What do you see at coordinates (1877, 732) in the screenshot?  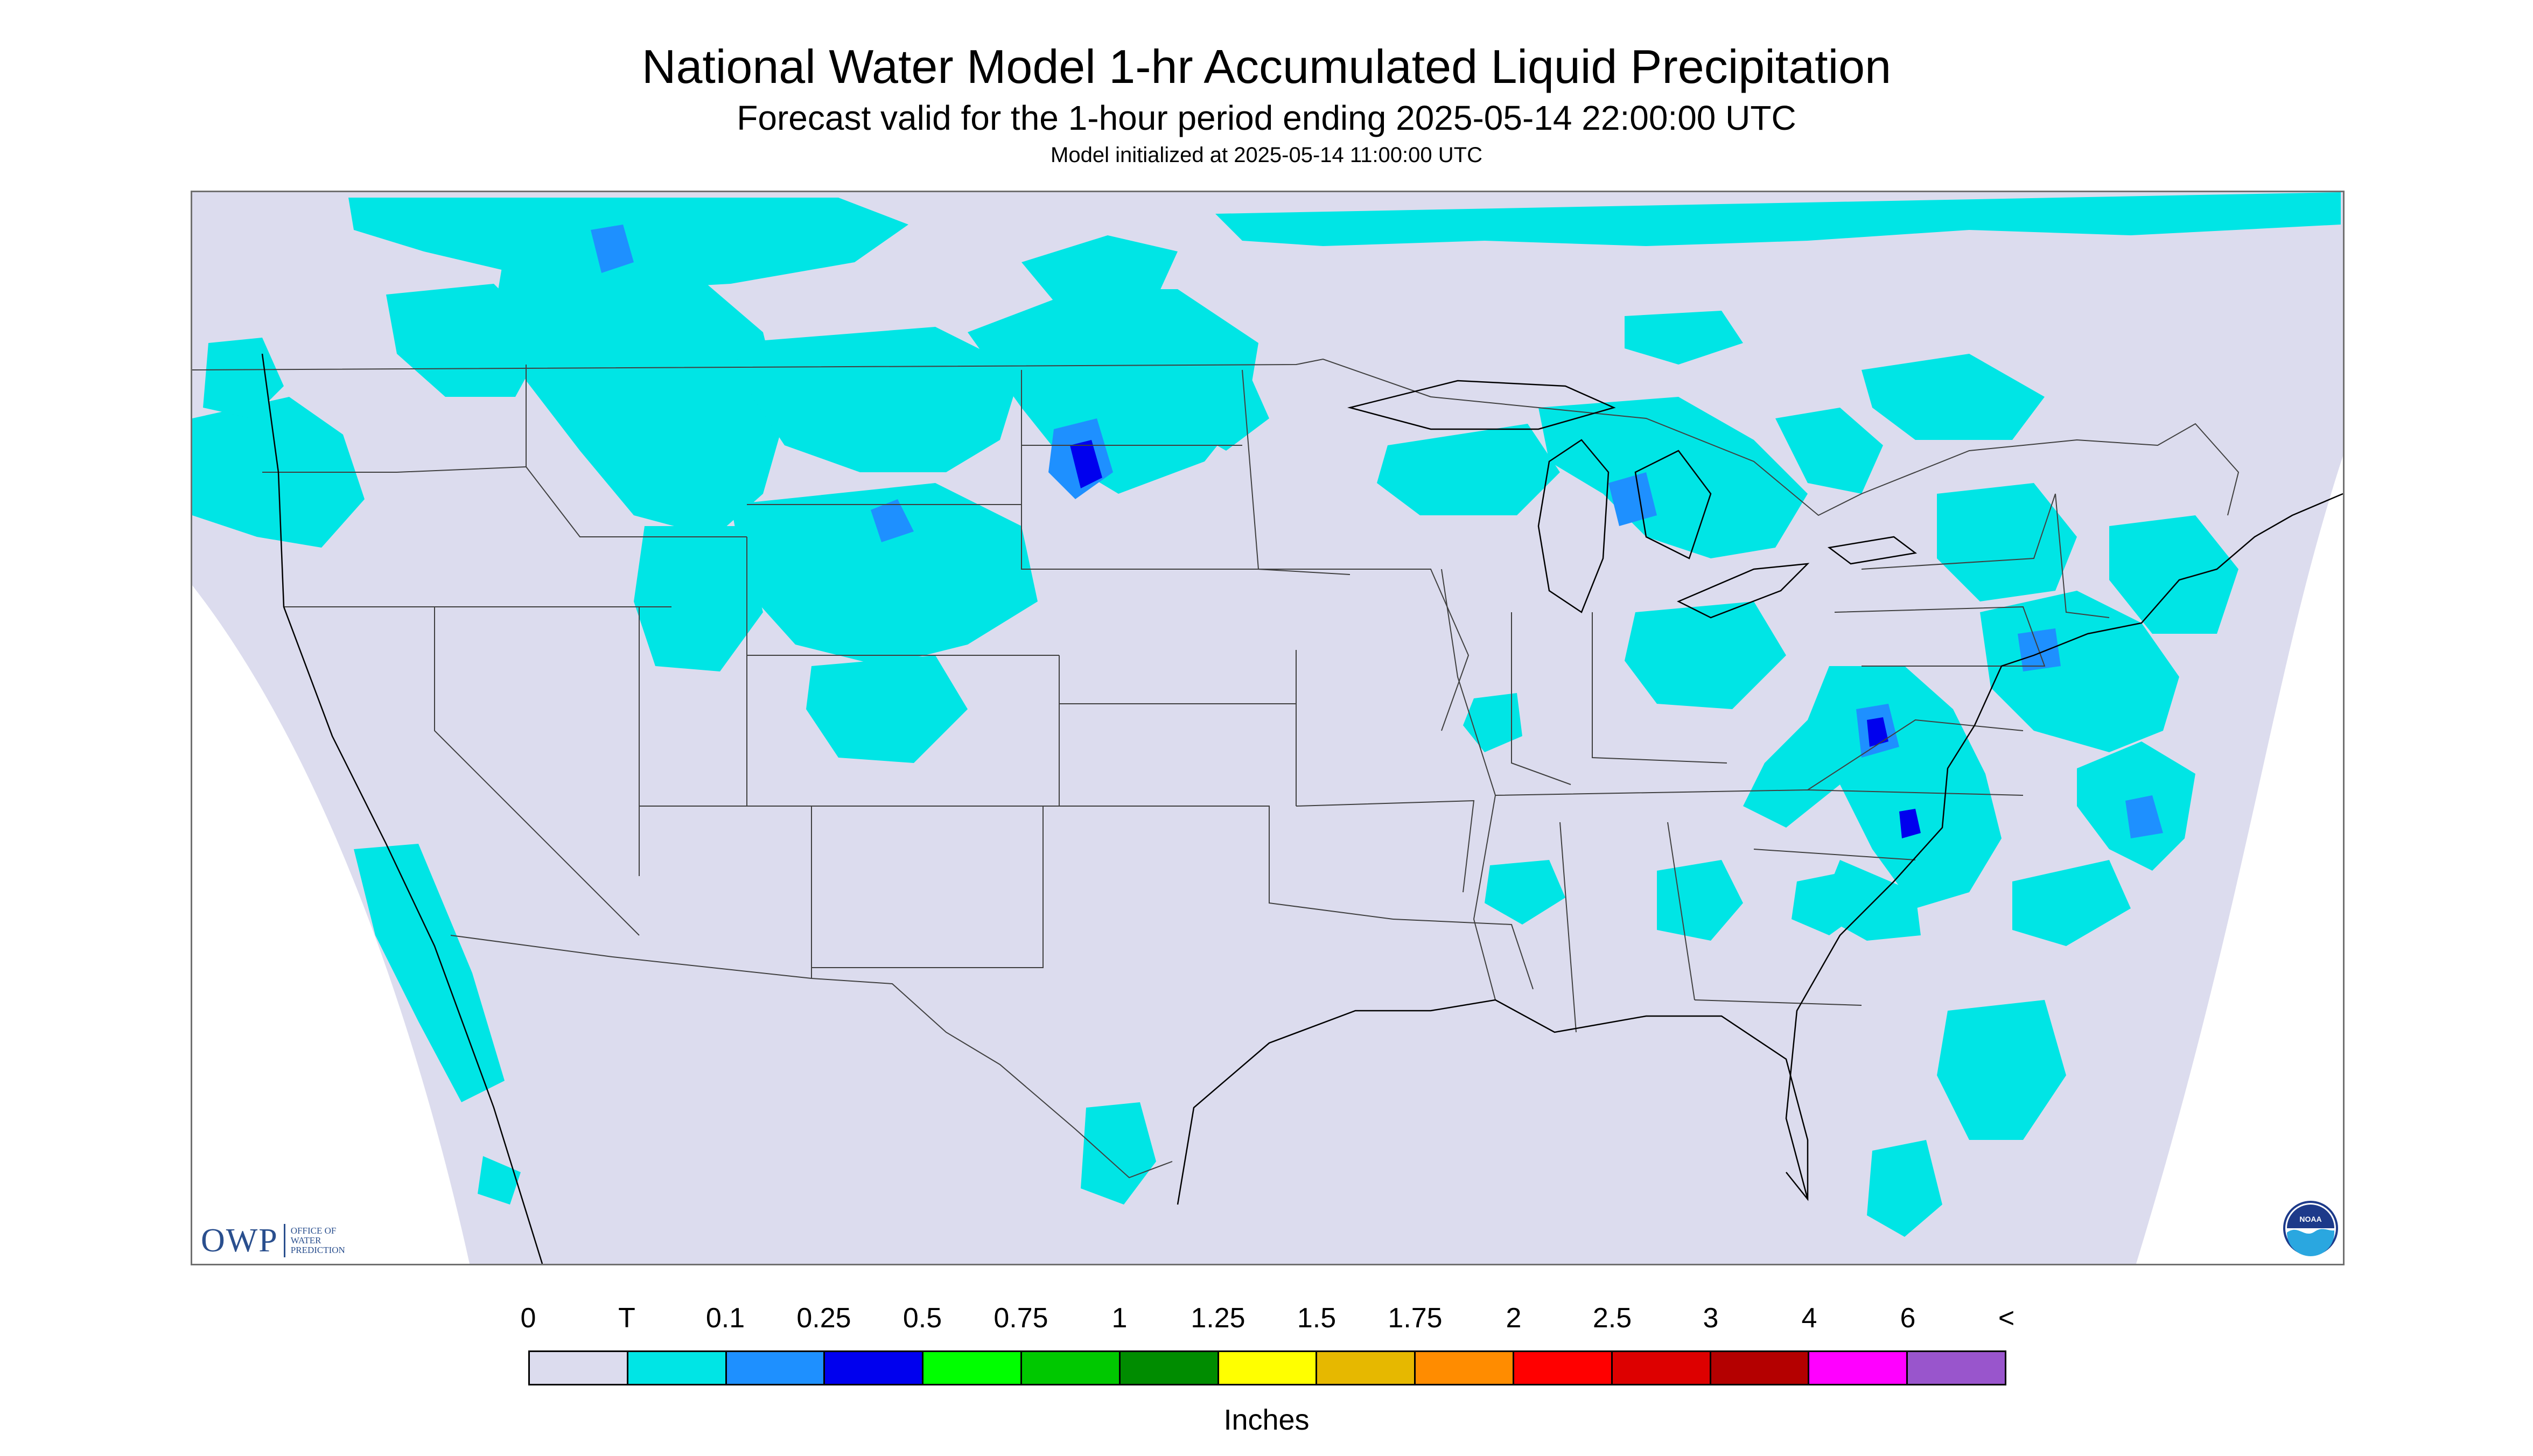 I see `precip-cell-va-core` at bounding box center [1877, 732].